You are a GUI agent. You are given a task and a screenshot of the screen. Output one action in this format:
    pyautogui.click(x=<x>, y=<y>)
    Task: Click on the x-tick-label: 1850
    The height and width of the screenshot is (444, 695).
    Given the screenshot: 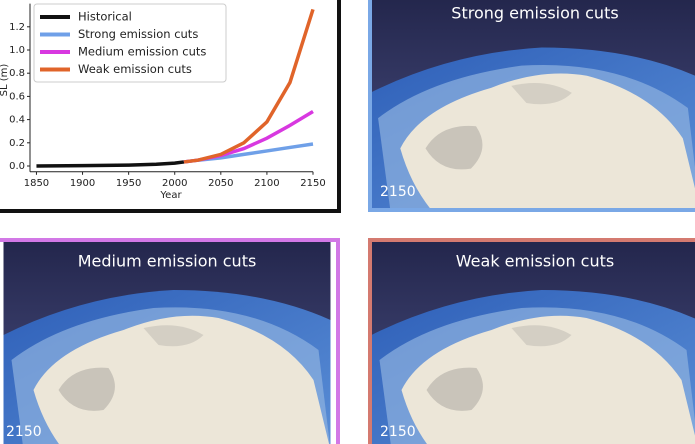 What is the action you would take?
    pyautogui.click(x=36, y=183)
    